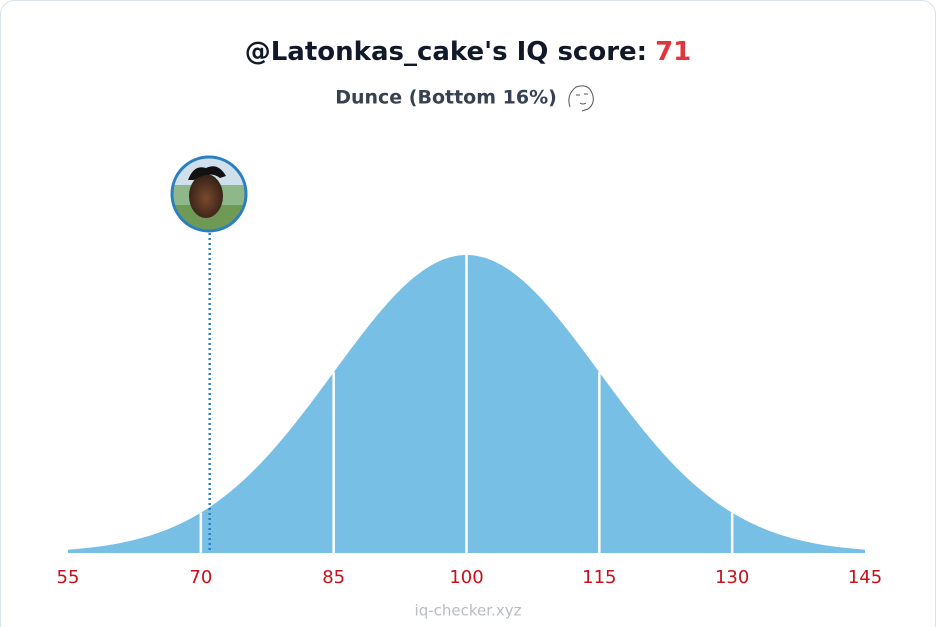  I want to click on subtitle: Dunce (Bottom 16%), so click(446, 98).